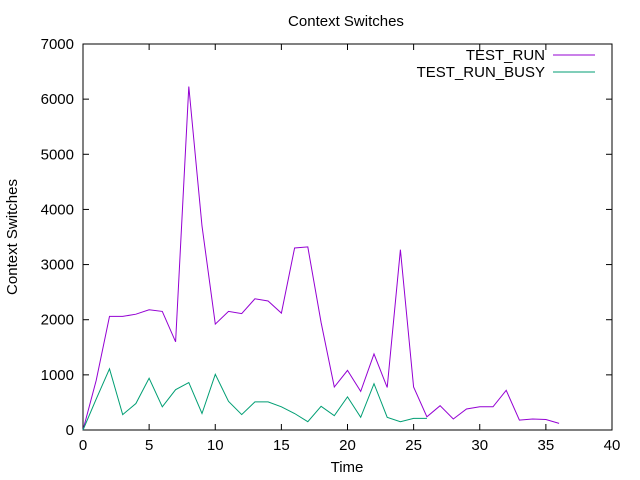 The image size is (640, 480). Describe the element at coordinates (57, 99) in the screenshot. I see `y-tick-label: 6000` at that location.